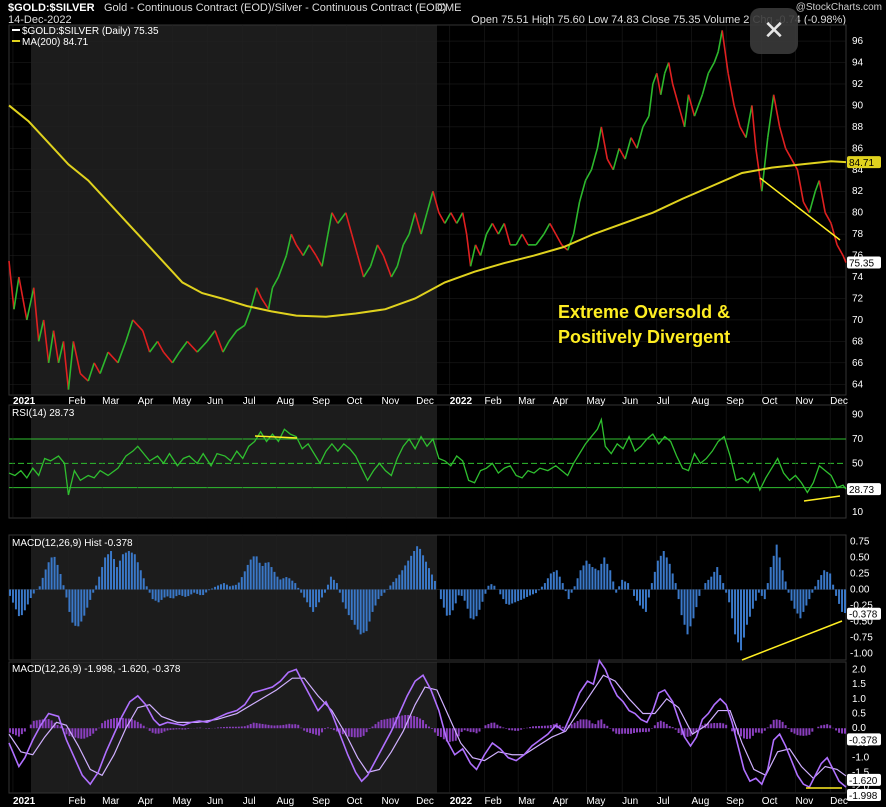 This screenshot has height=807, width=886. I want to click on chart-date: 14-Dec-2022, so click(40, 20).